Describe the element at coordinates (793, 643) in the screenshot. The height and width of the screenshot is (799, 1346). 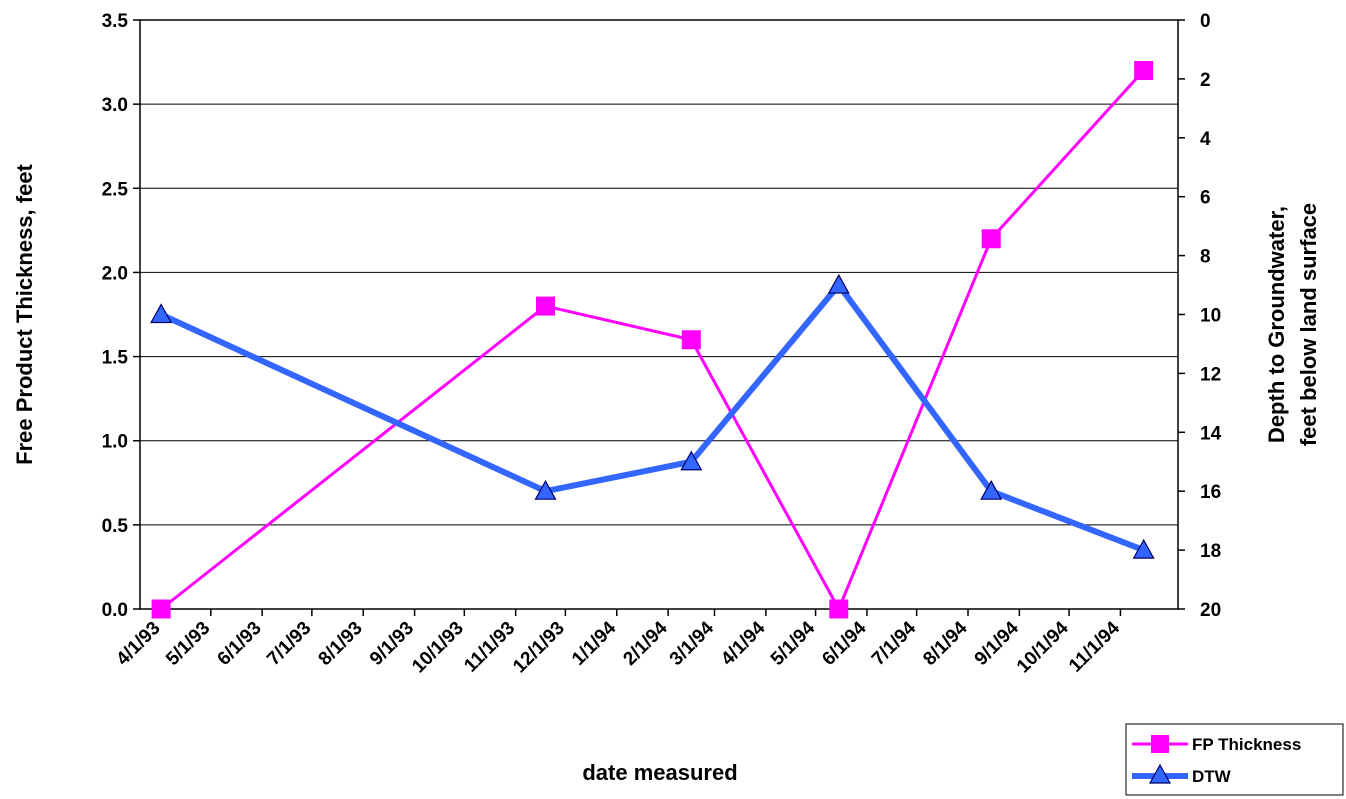
I see `x-tick-label: 5/1/94` at that location.